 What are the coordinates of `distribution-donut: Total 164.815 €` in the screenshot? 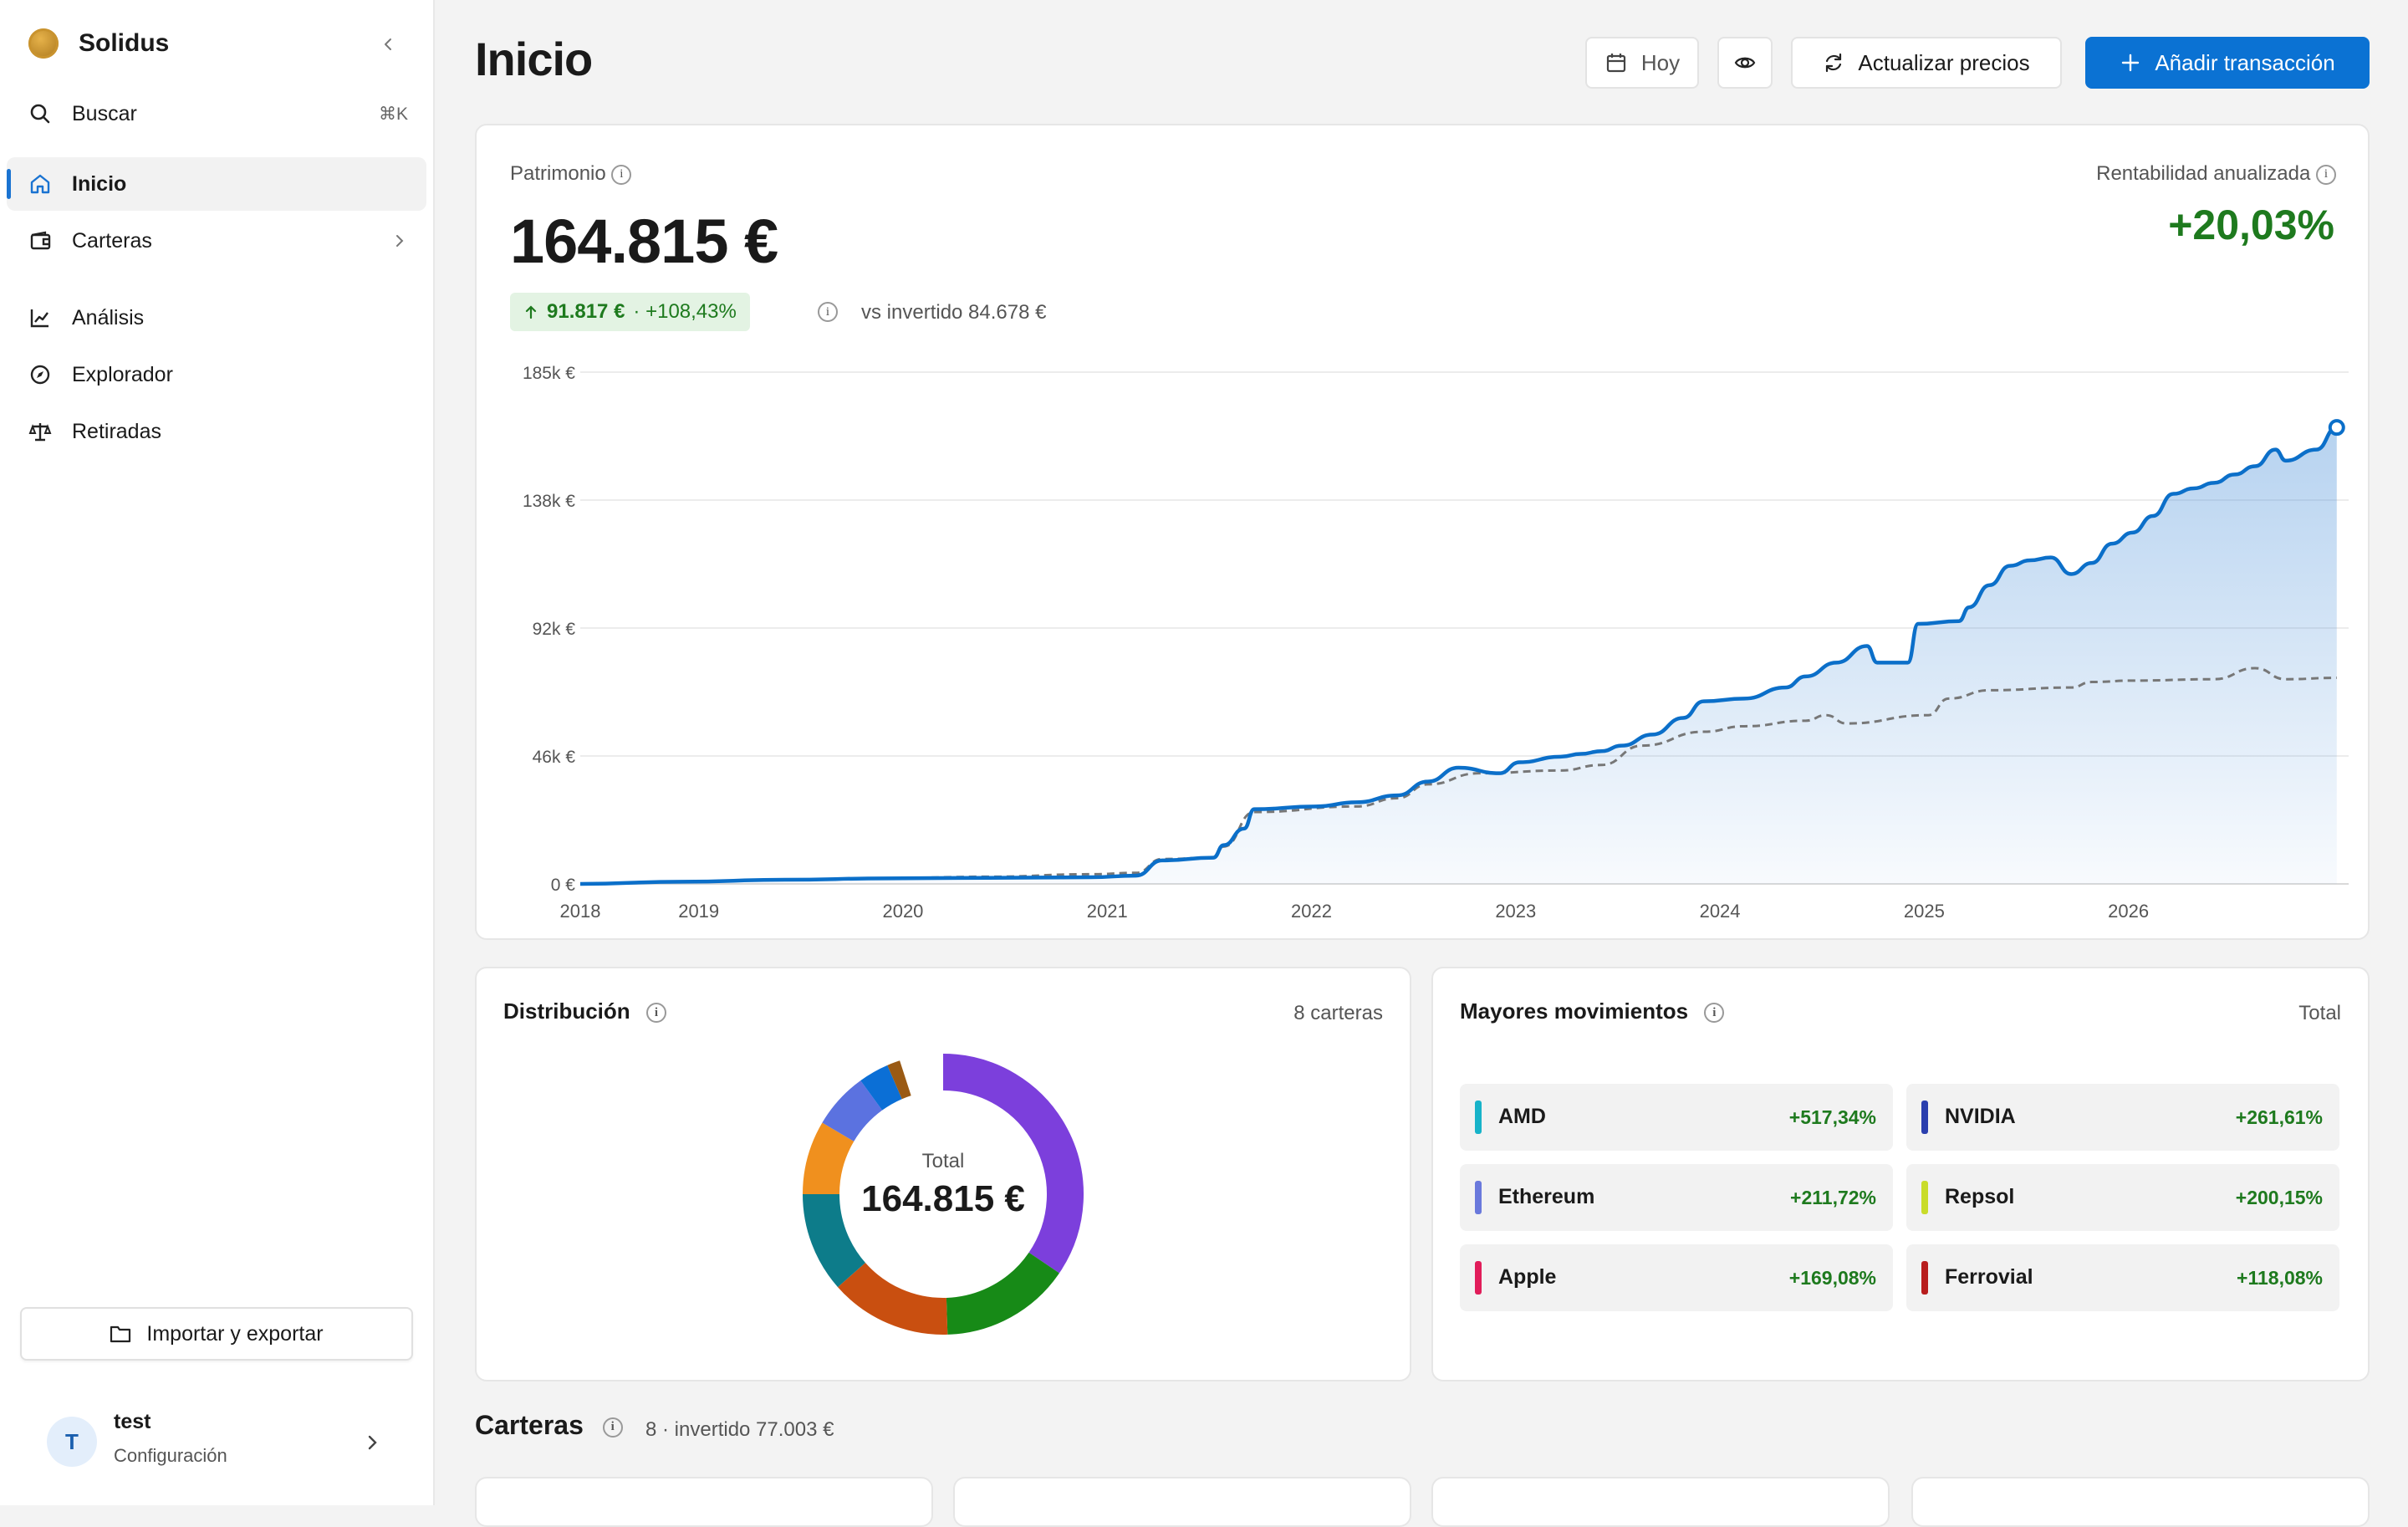 It's located at (943, 1194).